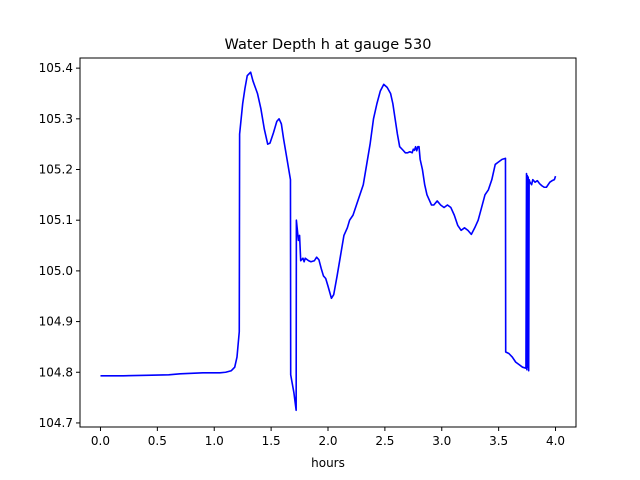 The image size is (640, 480). What do you see at coordinates (384, 441) in the screenshot?
I see `x-tick-label: 2.5` at bounding box center [384, 441].